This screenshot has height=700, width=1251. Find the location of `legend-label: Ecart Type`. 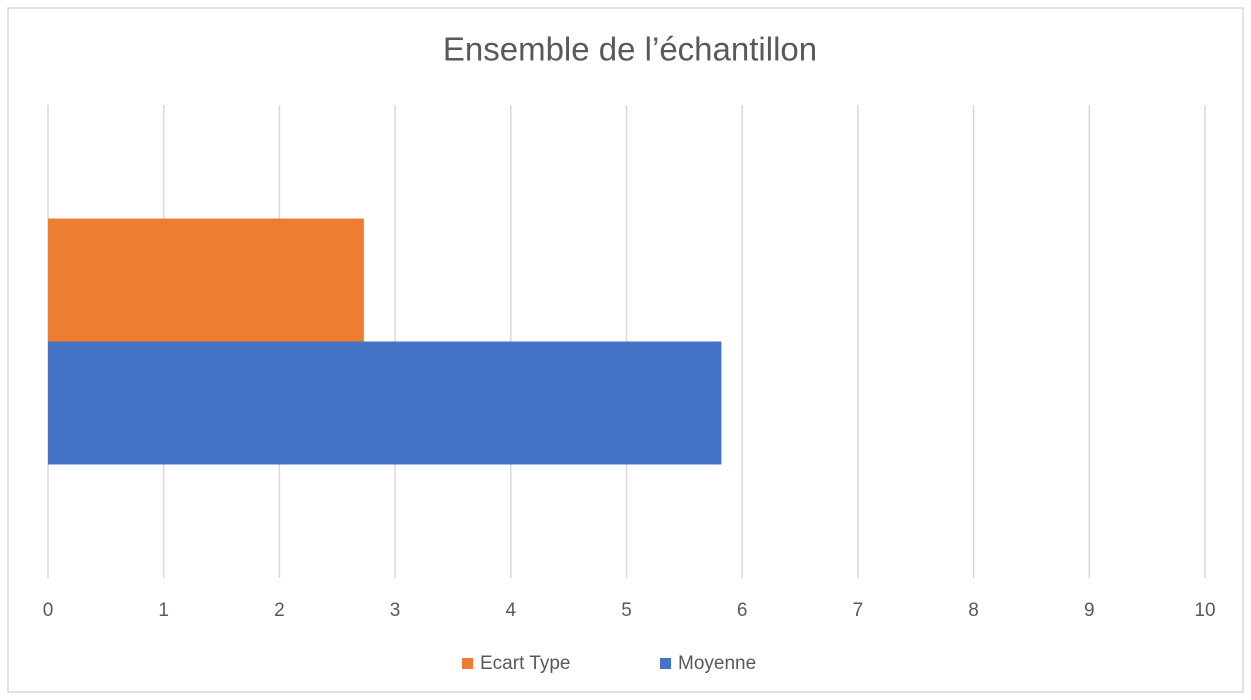

legend-label: Ecart Type is located at coordinates (525, 663).